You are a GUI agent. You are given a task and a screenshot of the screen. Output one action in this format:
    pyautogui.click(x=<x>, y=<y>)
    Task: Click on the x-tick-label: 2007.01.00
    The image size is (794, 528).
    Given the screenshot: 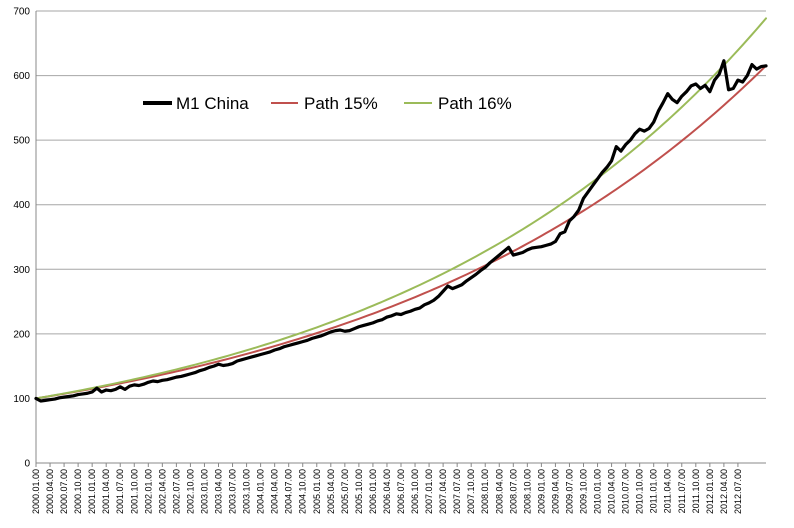 What is the action you would take?
    pyautogui.click(x=429, y=491)
    